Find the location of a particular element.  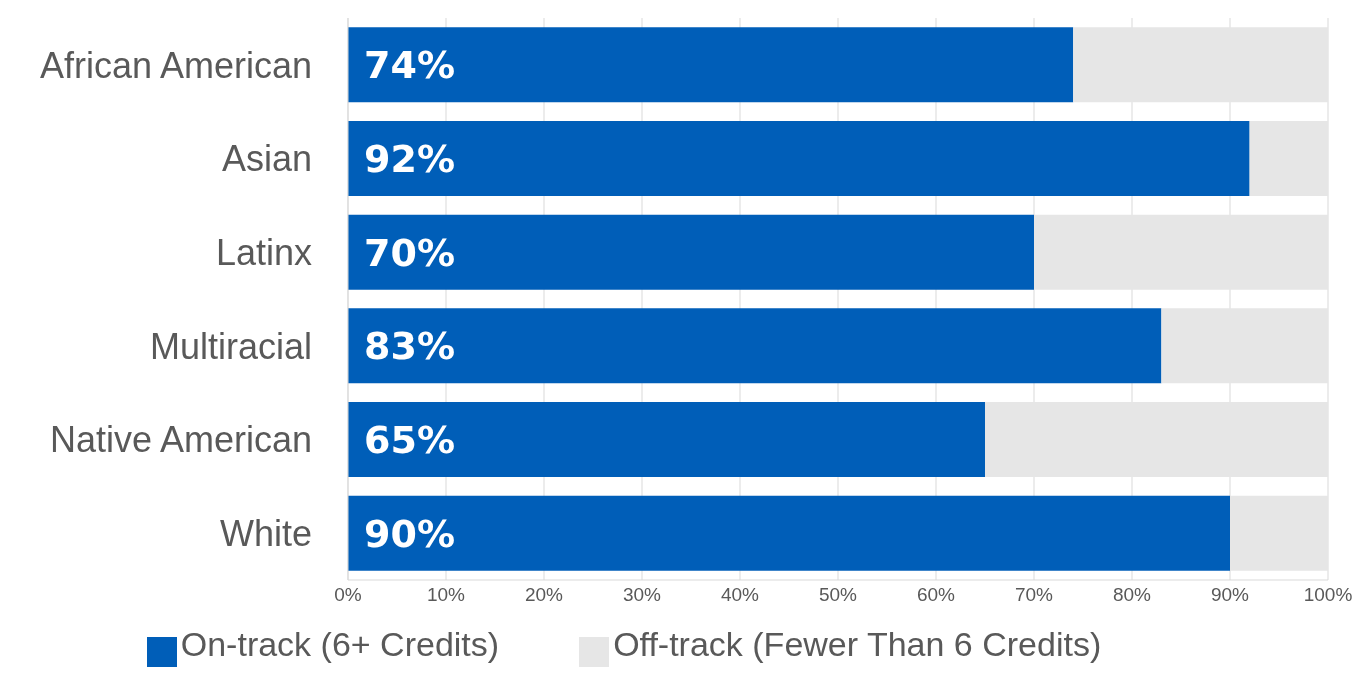

data-label: 90% is located at coordinates (409, 533).